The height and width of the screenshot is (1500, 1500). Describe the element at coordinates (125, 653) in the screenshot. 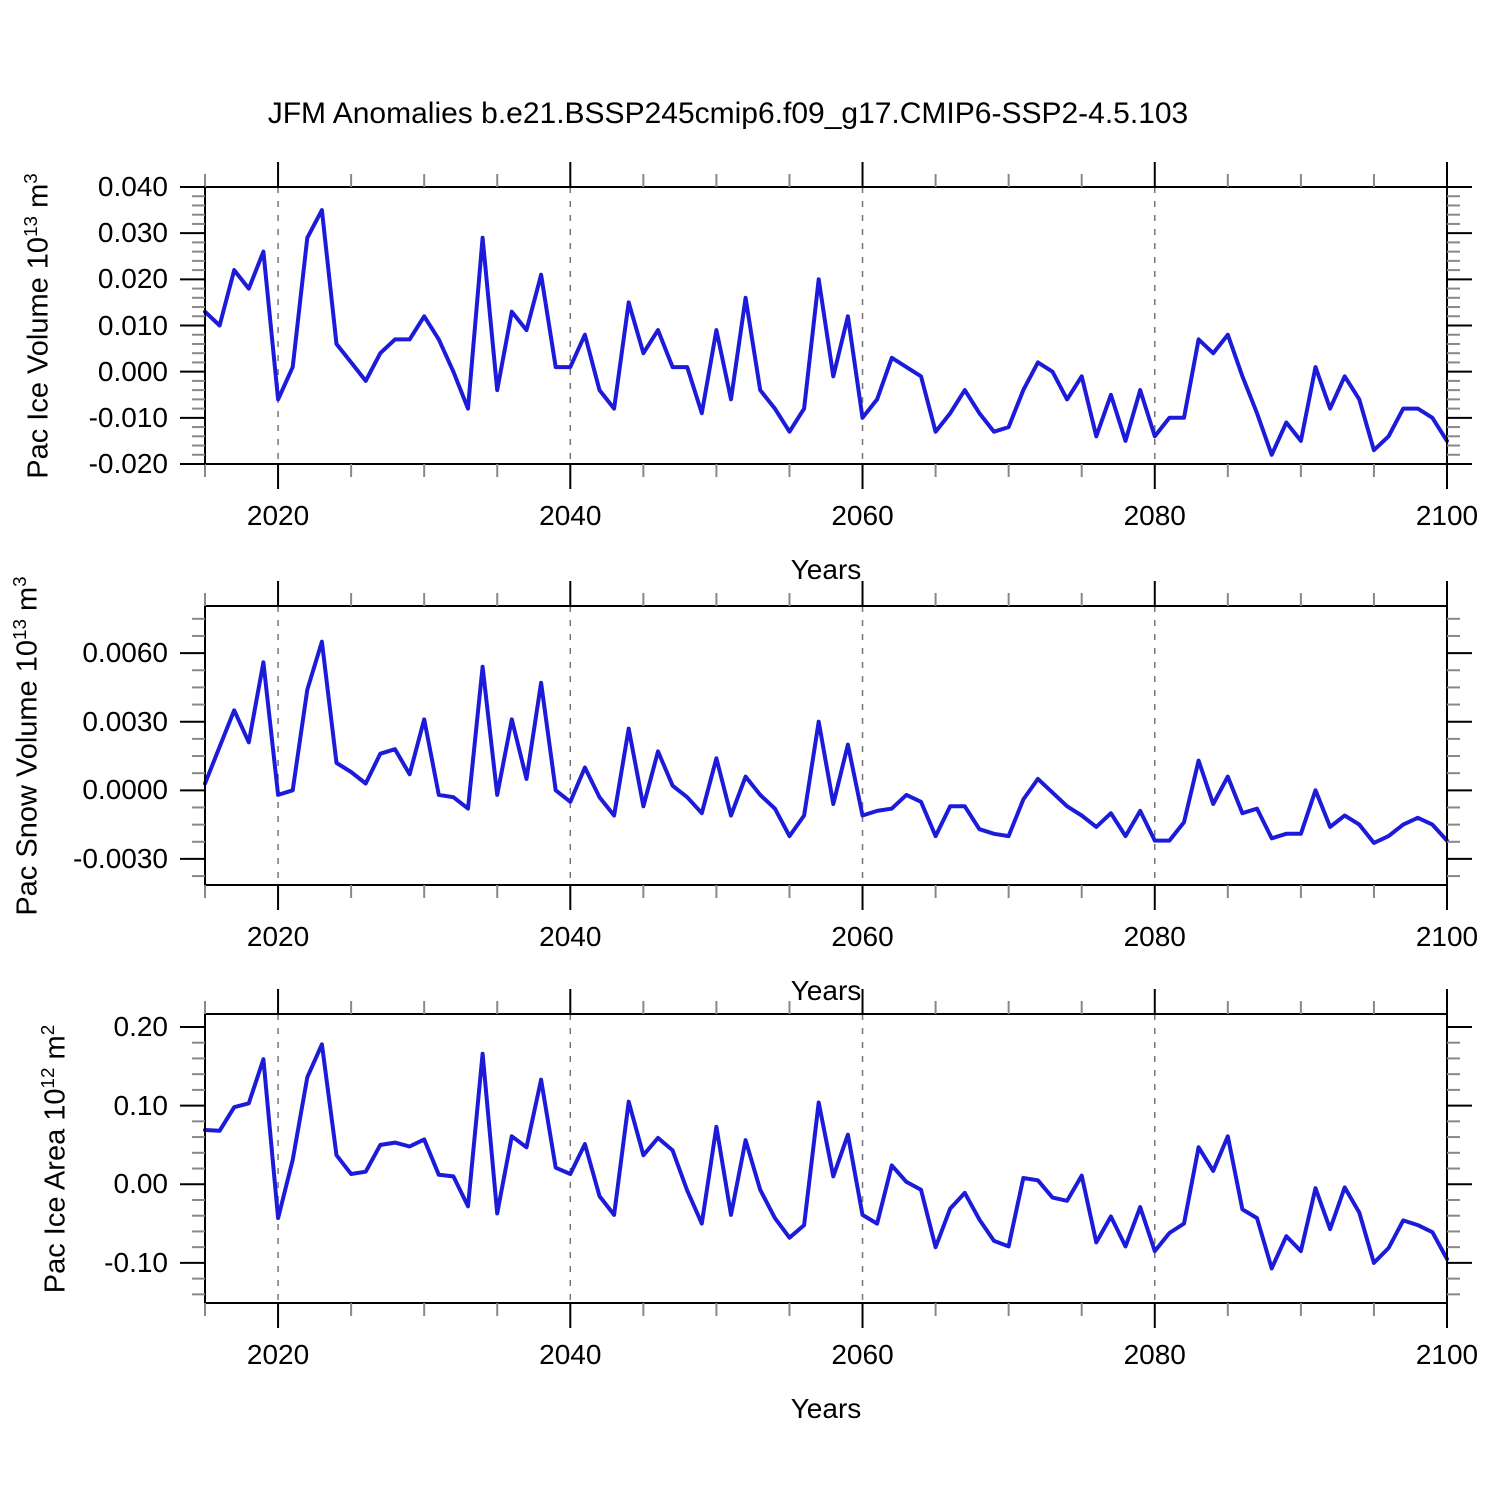

I see `y-tick-label: 0.0060` at that location.